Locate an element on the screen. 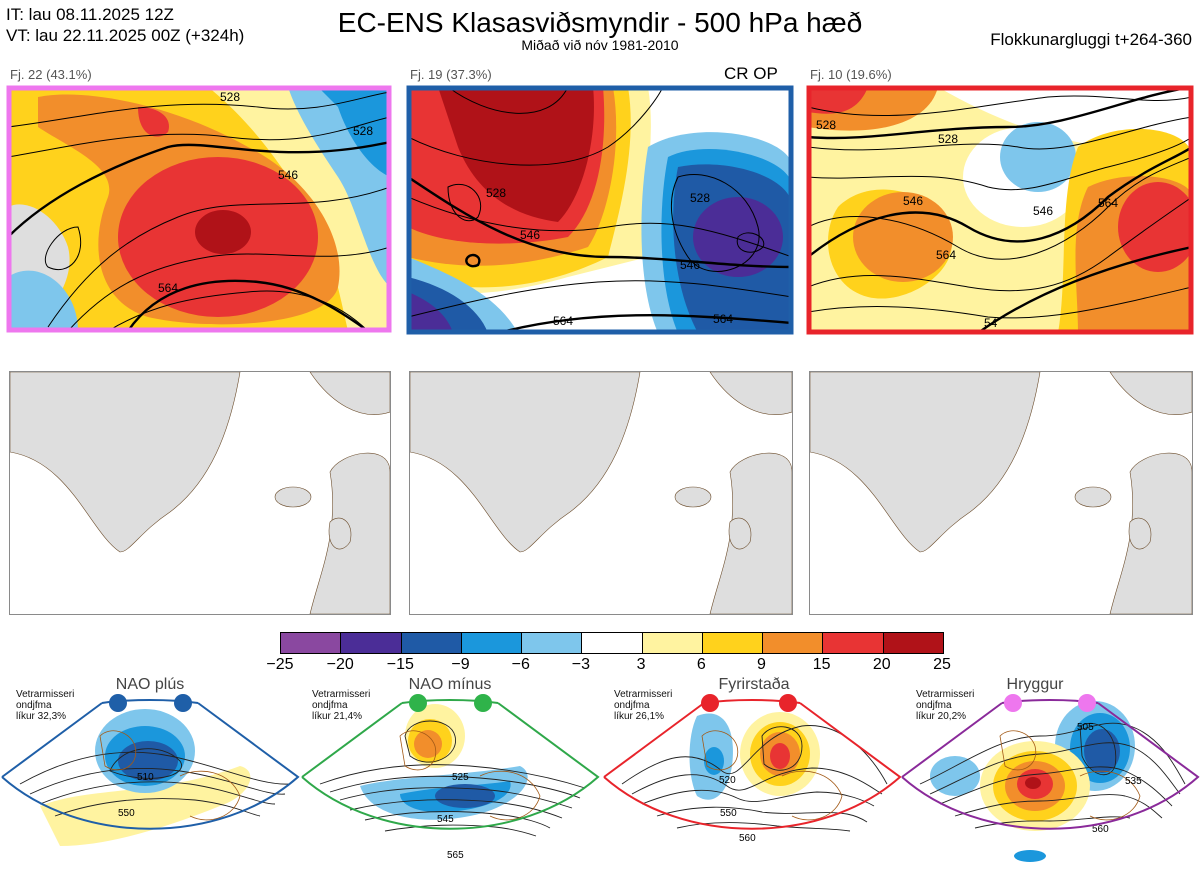 This screenshot has width=1200, height=871. svg-text: 520 is located at coordinates (727, 780).